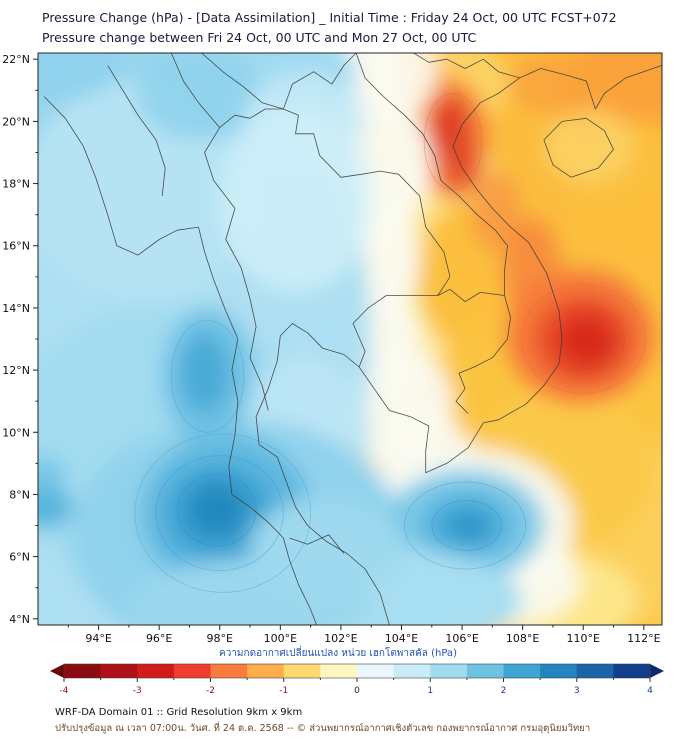 Image resolution: width=676 pixels, height=756 pixels. What do you see at coordinates (578, 147) in the screenshot?
I see `hainan-island` at bounding box center [578, 147].